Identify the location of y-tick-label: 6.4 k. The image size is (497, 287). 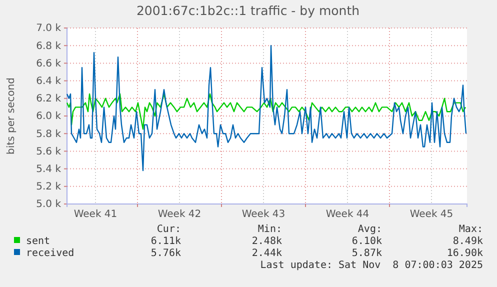
(49, 81).